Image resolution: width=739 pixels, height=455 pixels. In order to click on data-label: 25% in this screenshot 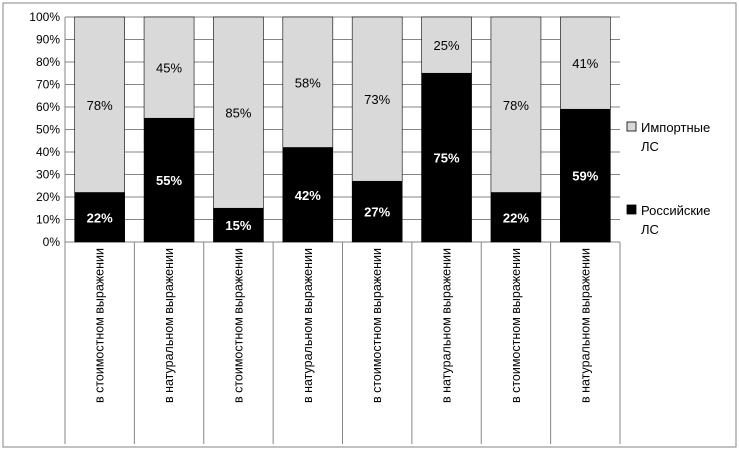, I will do `click(447, 45)`.